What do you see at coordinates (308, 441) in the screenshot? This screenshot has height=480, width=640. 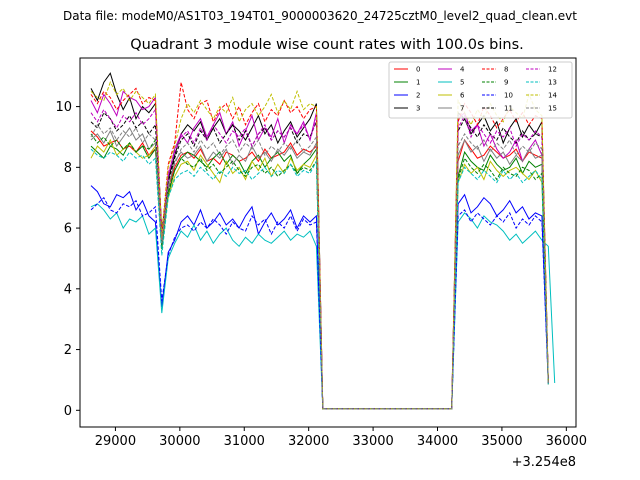 I see `x-tick-label: 32000` at bounding box center [308, 441].